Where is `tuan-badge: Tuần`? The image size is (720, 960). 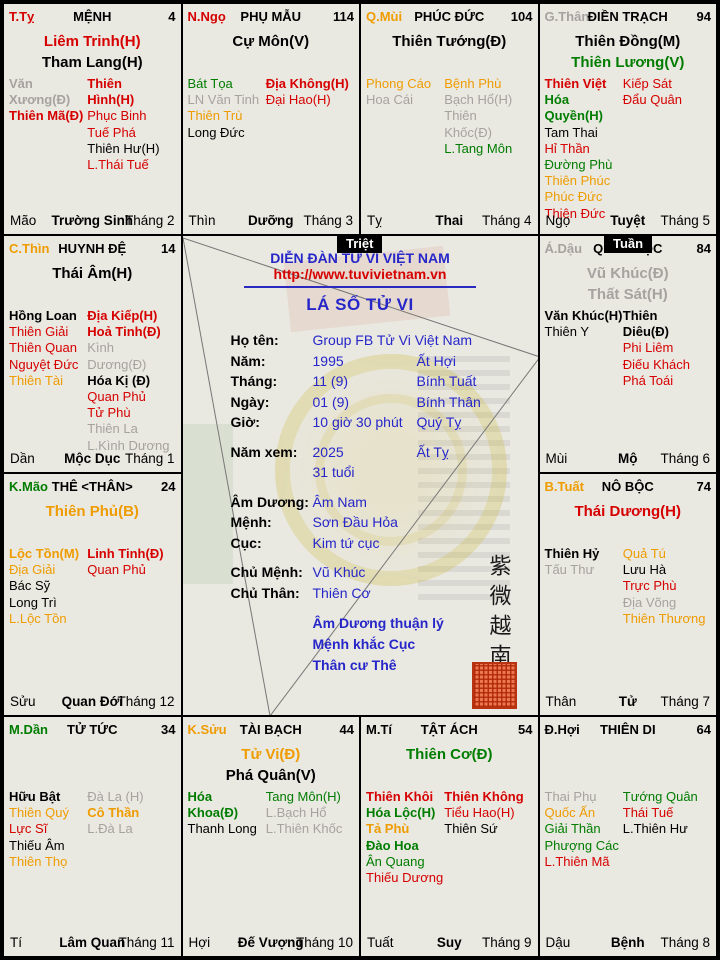
tuan-badge: Tuần is located at coordinates (628, 243).